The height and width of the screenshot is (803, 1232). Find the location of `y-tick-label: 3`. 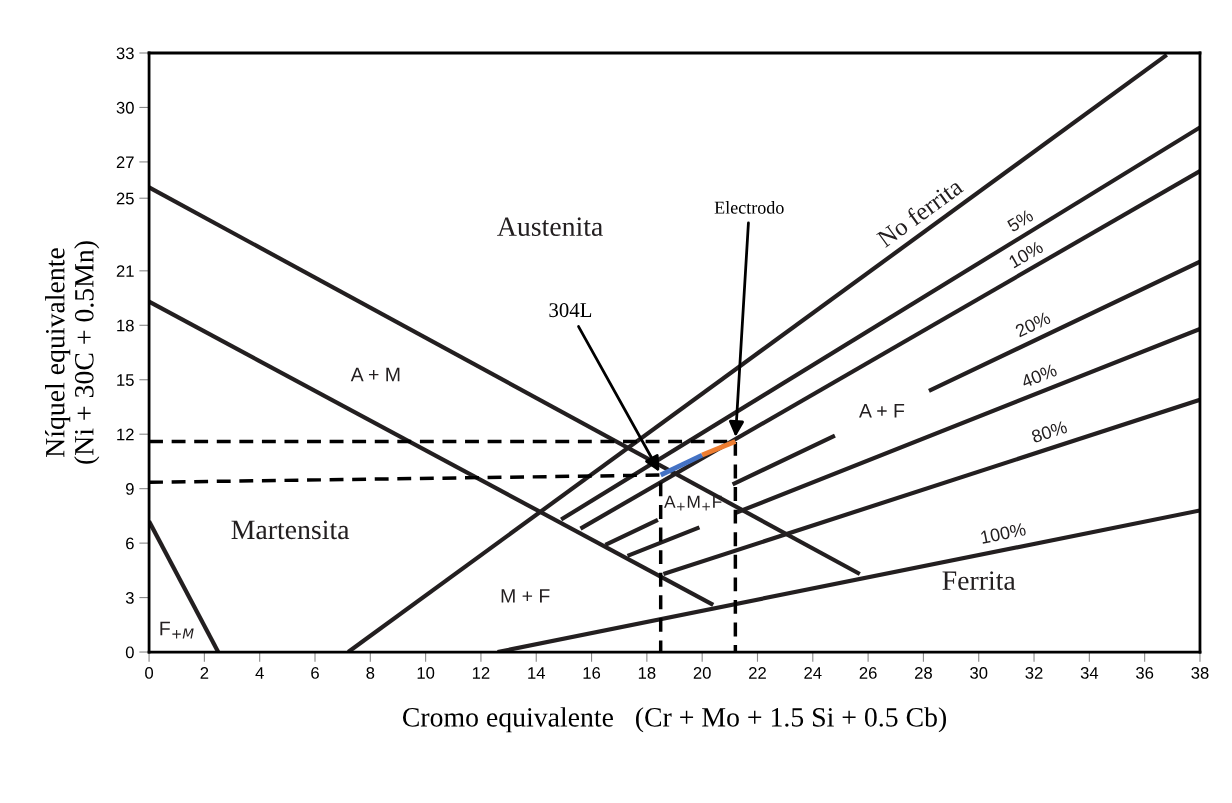

y-tick-label: 3 is located at coordinates (129, 597).